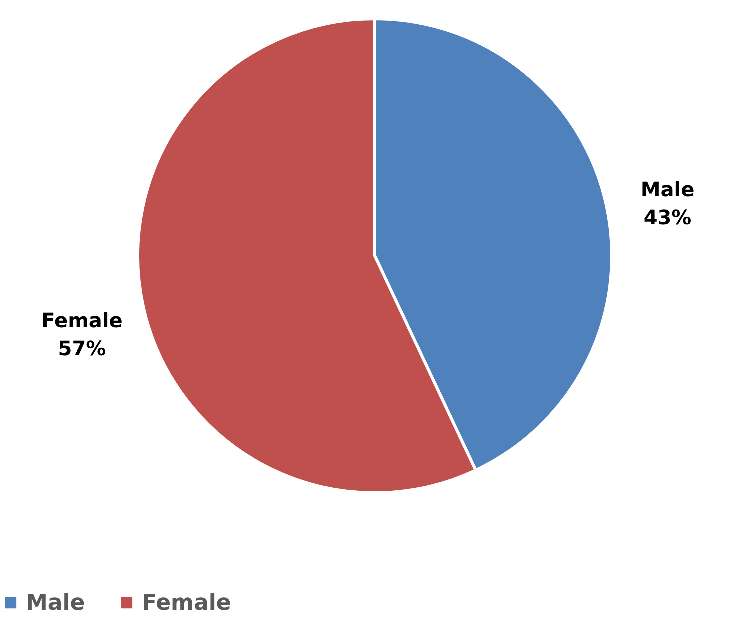 The image size is (750, 641). What do you see at coordinates (187, 603) in the screenshot?
I see `legend-label: Female` at bounding box center [187, 603].